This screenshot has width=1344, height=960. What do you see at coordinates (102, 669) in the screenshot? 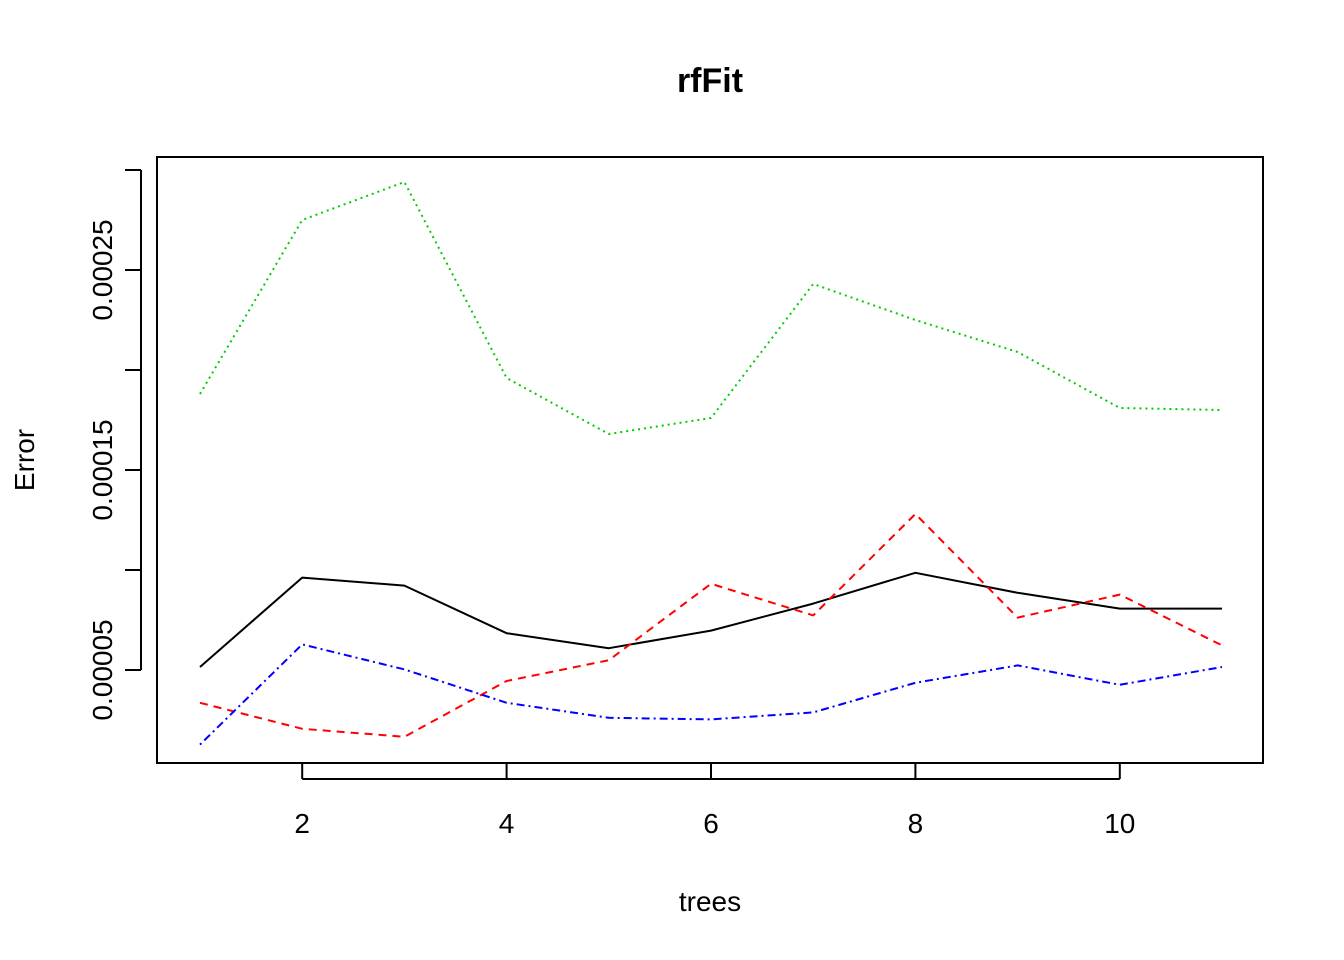
I see `y-tick-label: 0.00005` at bounding box center [102, 669].